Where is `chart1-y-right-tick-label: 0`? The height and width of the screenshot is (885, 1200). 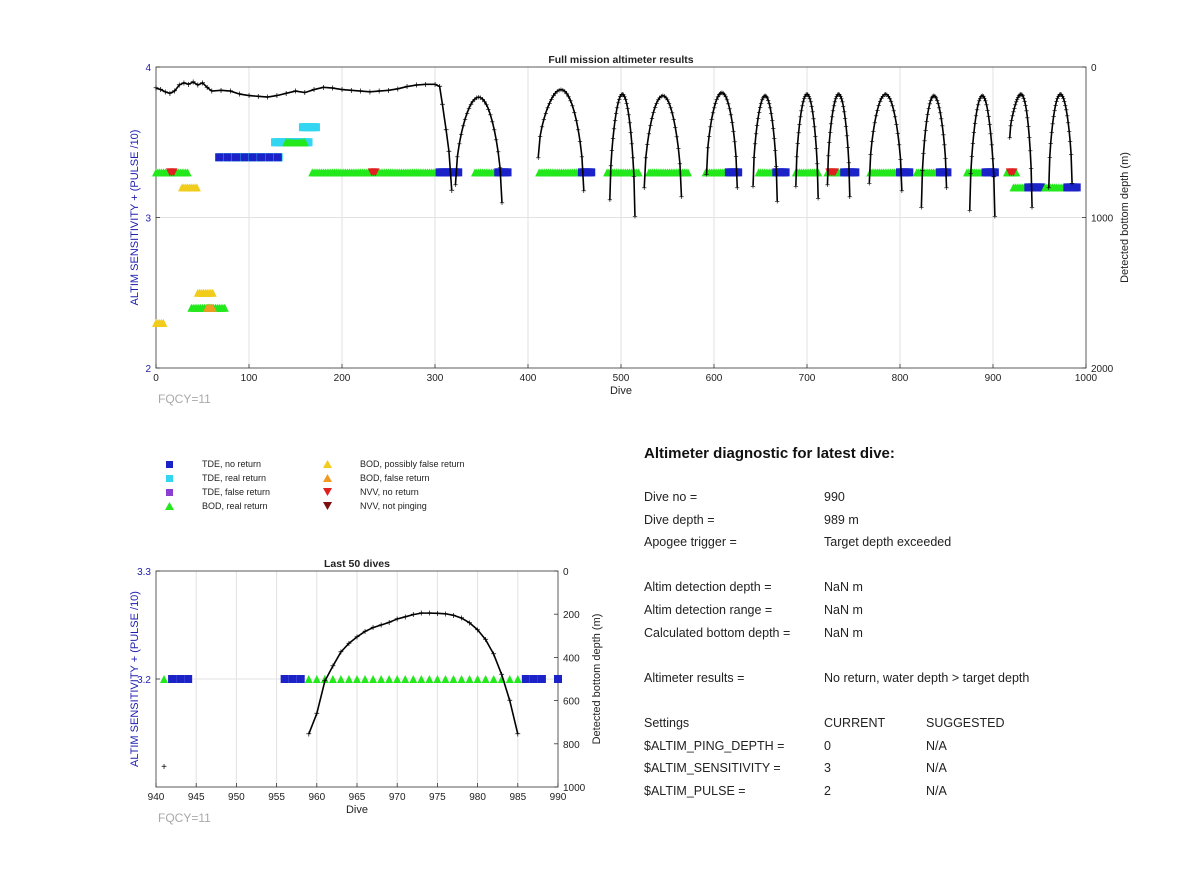 chart1-y-right-tick-label: 0 is located at coordinates (1094, 68).